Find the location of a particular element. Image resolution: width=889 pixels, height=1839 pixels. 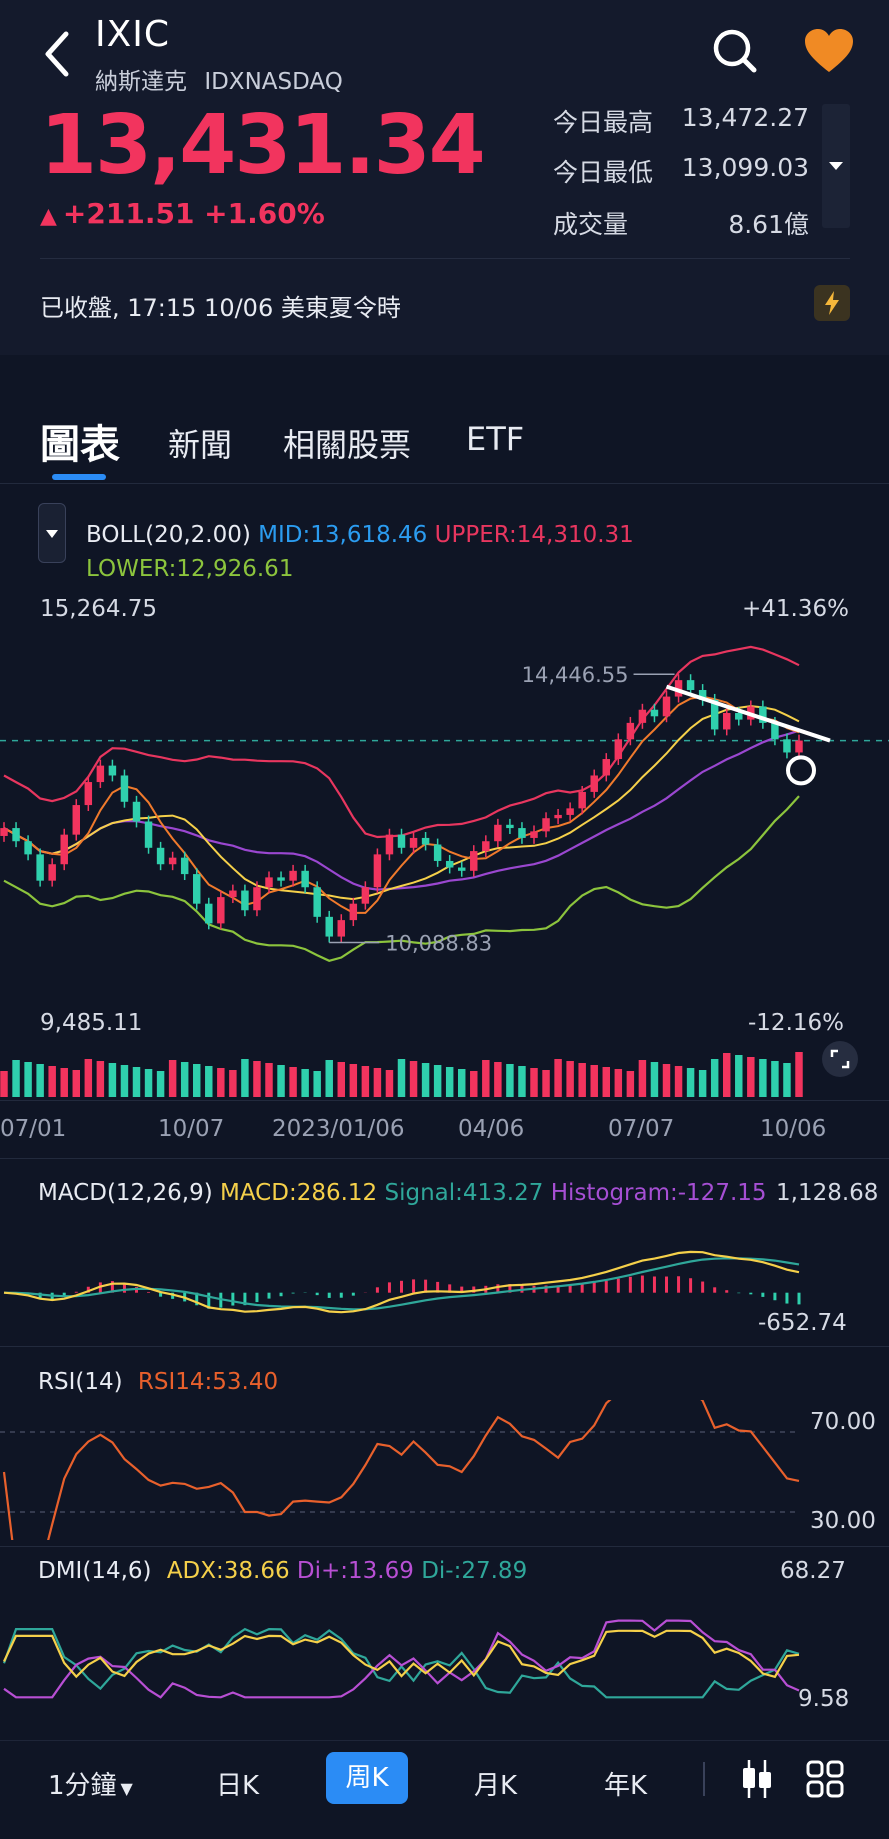

chart-top-pct: +41.36% is located at coordinates (795, 609).